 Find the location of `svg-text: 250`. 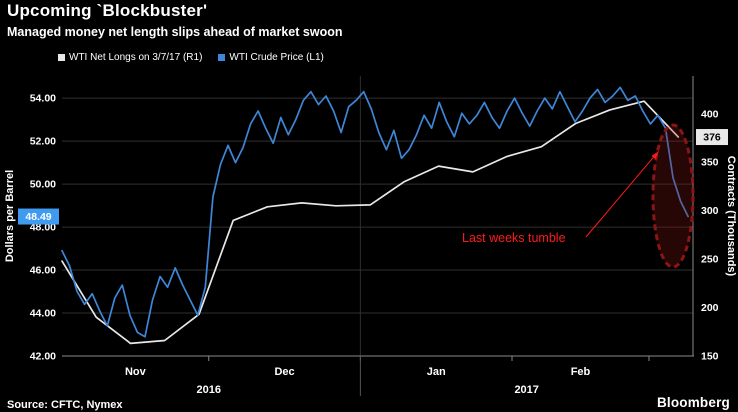

svg-text: 250 is located at coordinates (710, 260).